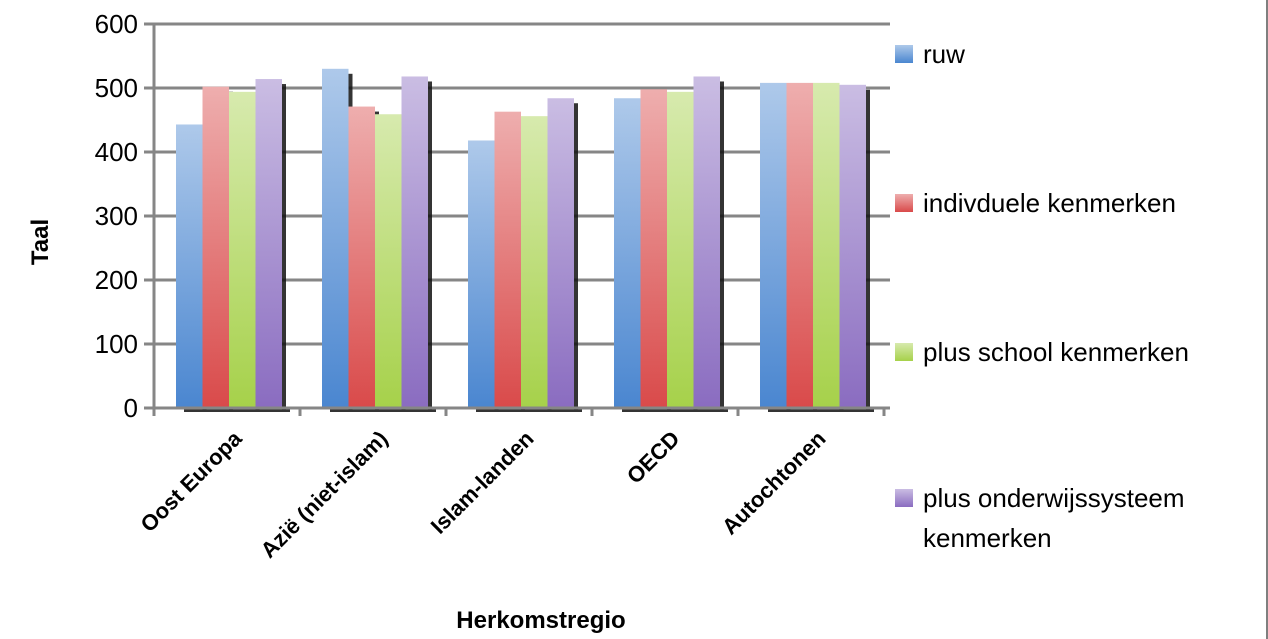 The width and height of the screenshot is (1268, 639). Describe the element at coordinates (482, 482) in the screenshot. I see `x-tick-label: Islam-landen` at that location.